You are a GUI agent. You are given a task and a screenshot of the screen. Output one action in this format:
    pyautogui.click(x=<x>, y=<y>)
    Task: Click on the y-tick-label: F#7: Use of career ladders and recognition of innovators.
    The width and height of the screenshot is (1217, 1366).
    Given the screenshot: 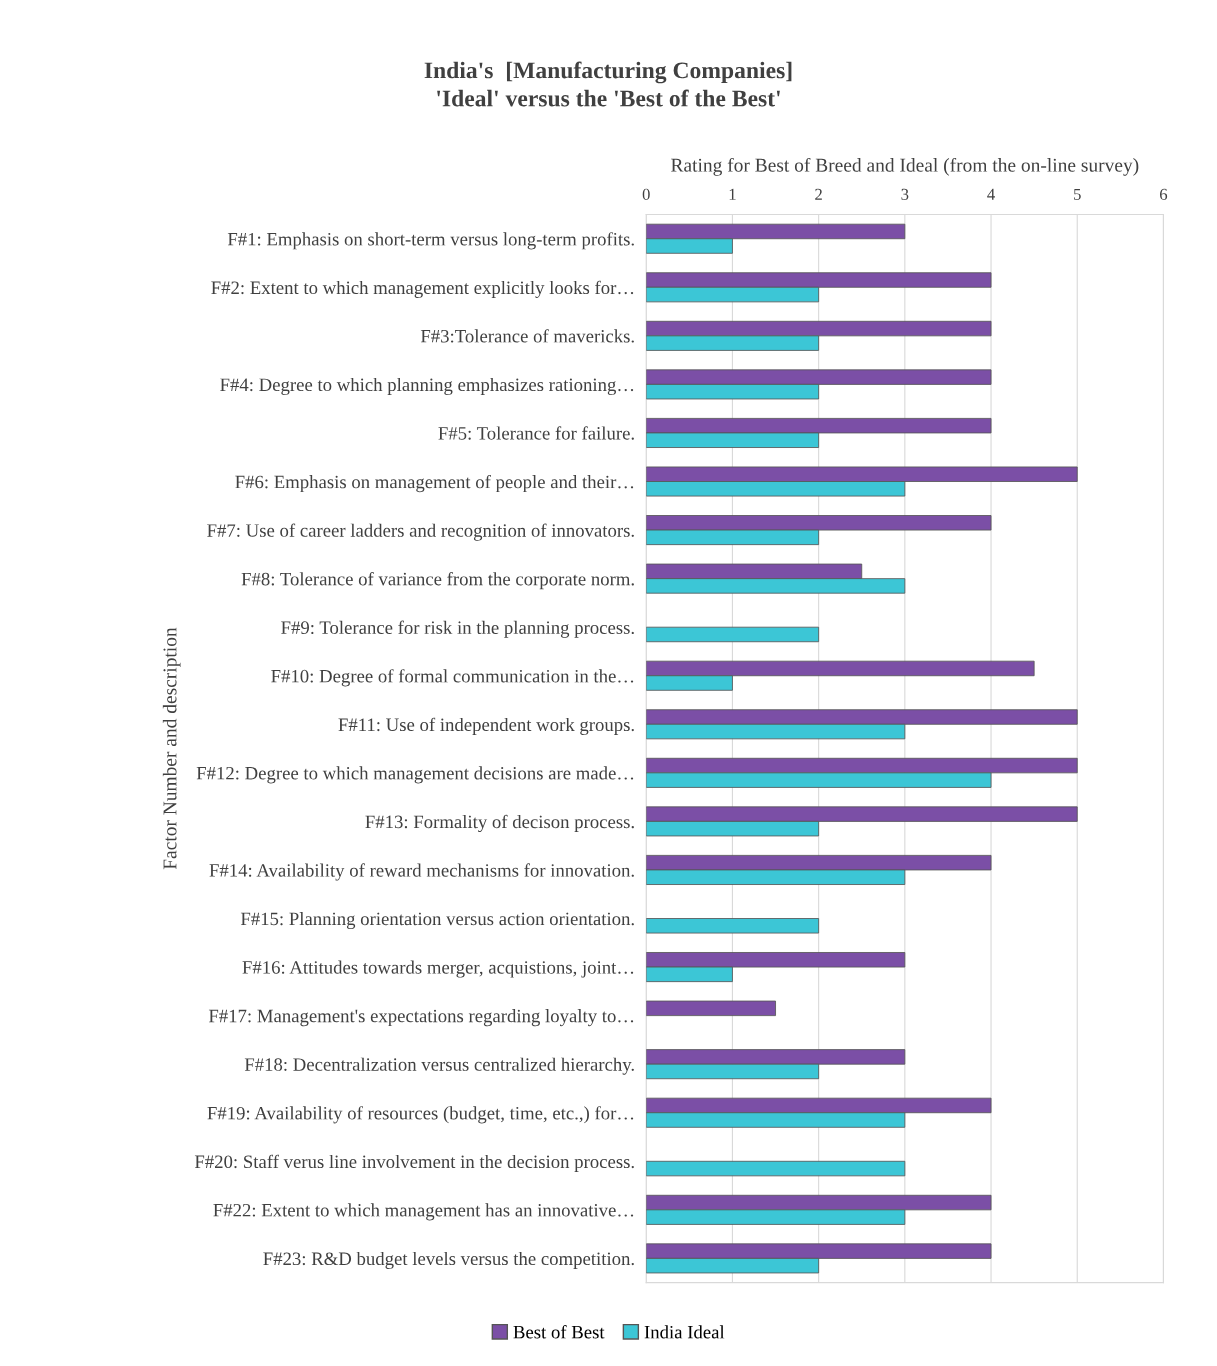 What is the action you would take?
    pyautogui.click(x=420, y=532)
    